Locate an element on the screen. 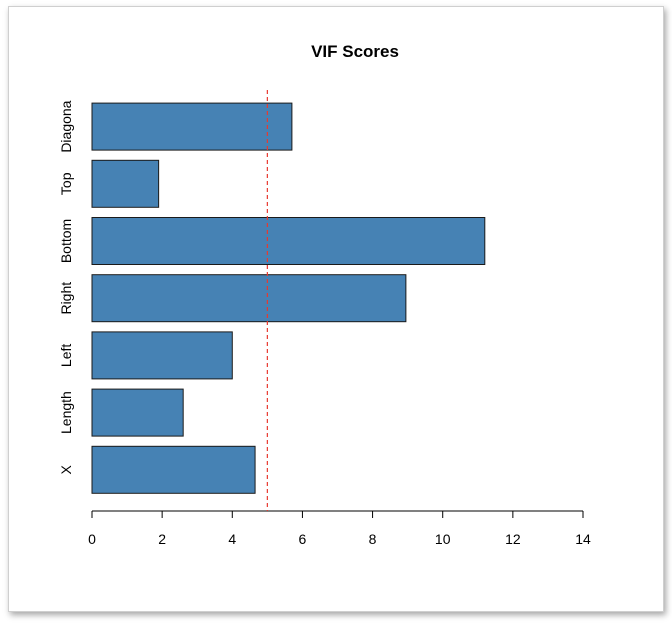  bar-left is located at coordinates (162, 355).